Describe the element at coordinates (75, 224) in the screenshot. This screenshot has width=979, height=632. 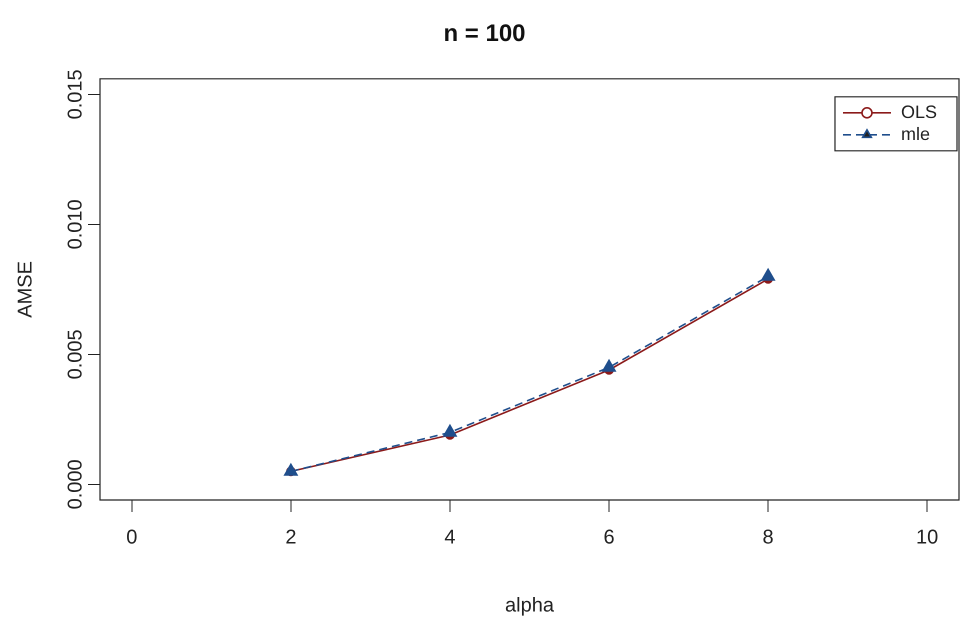
I see `y-tick-label: 0.010` at that location.